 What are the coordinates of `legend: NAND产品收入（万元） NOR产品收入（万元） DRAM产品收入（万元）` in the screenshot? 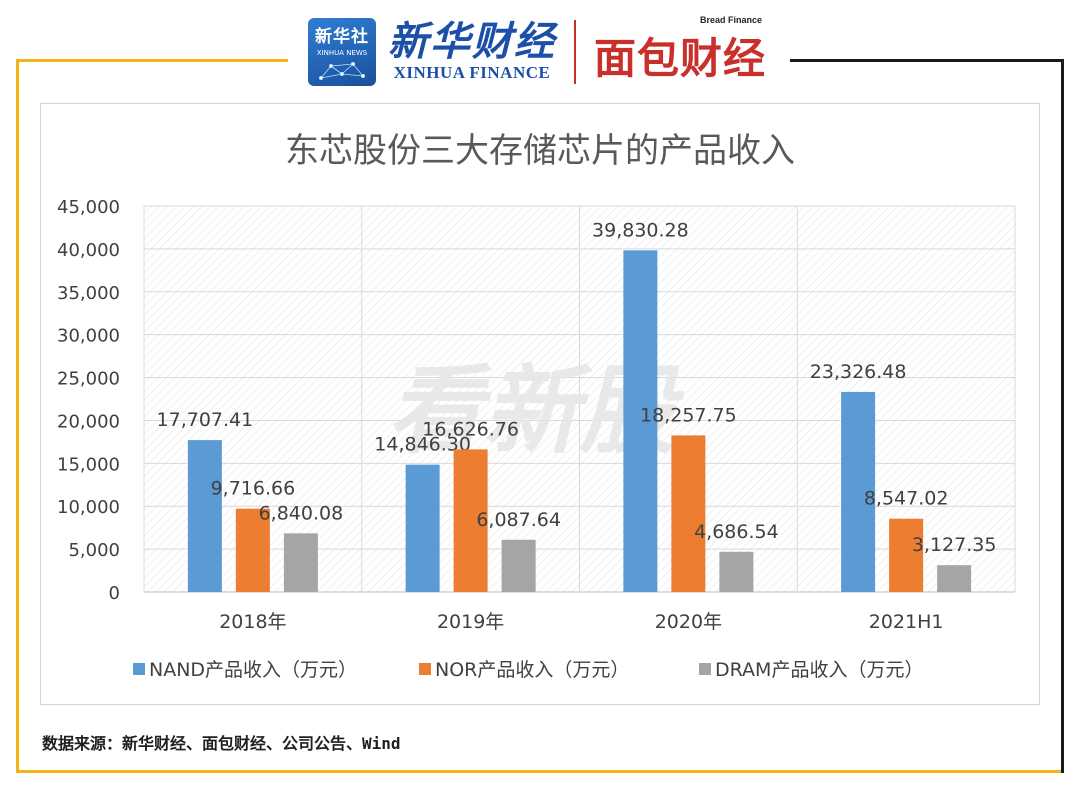 It's located at (528, 670).